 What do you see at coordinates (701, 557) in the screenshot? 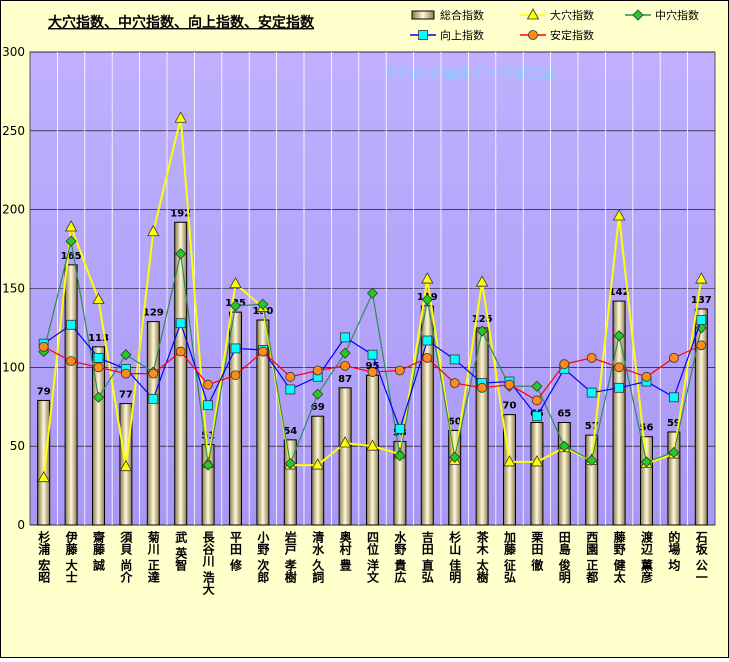
I see `x-tick-label: 石坂 公一` at bounding box center [701, 557].